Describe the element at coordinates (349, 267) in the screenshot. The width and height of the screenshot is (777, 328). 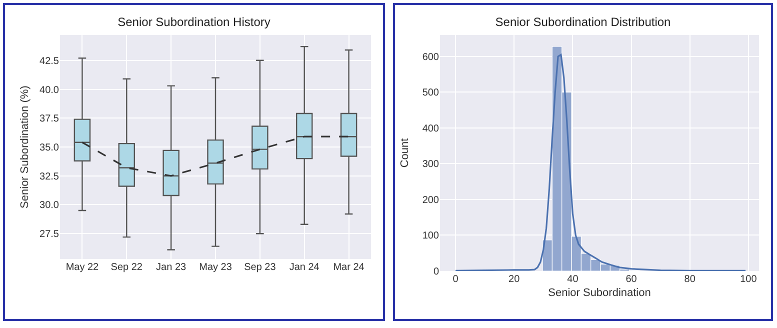
I see `x-tick-label: Mar 24` at that location.